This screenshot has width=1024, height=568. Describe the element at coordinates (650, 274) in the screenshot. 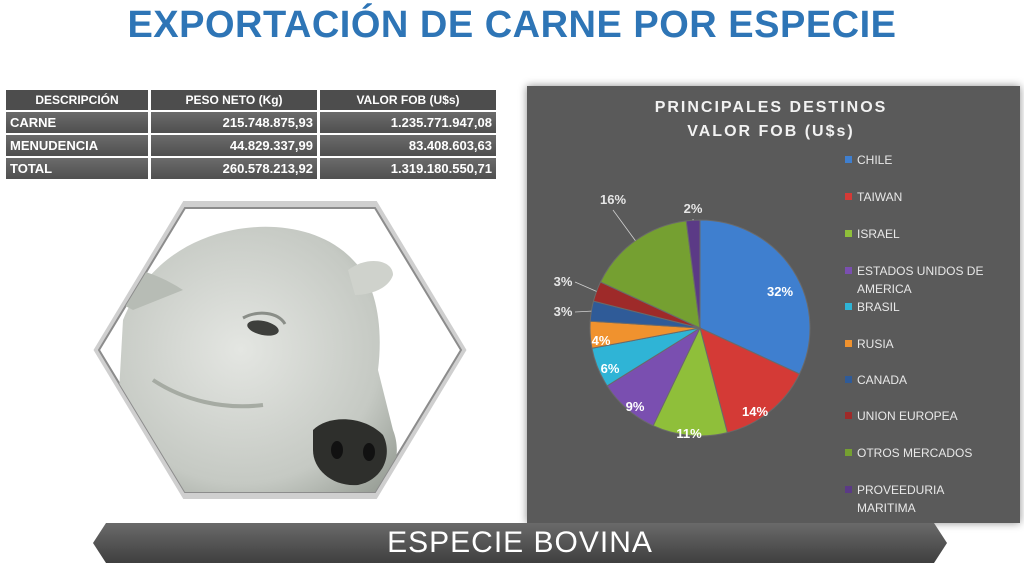

I see `pie-slice-otros-mercados` at that location.